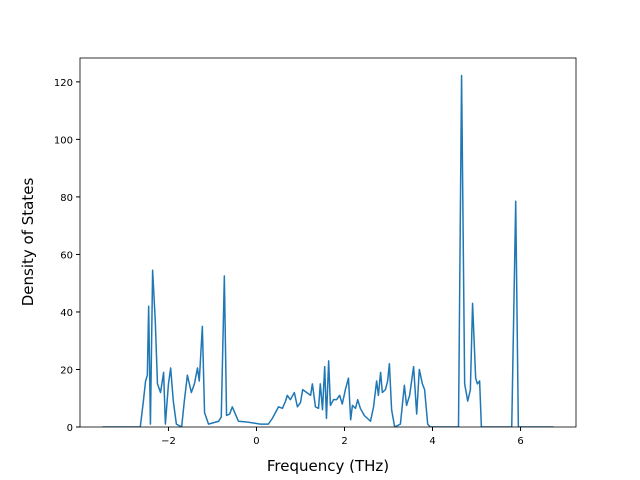 The image size is (640, 480). What do you see at coordinates (344, 441) in the screenshot?
I see `x-tick-label: 2` at bounding box center [344, 441].